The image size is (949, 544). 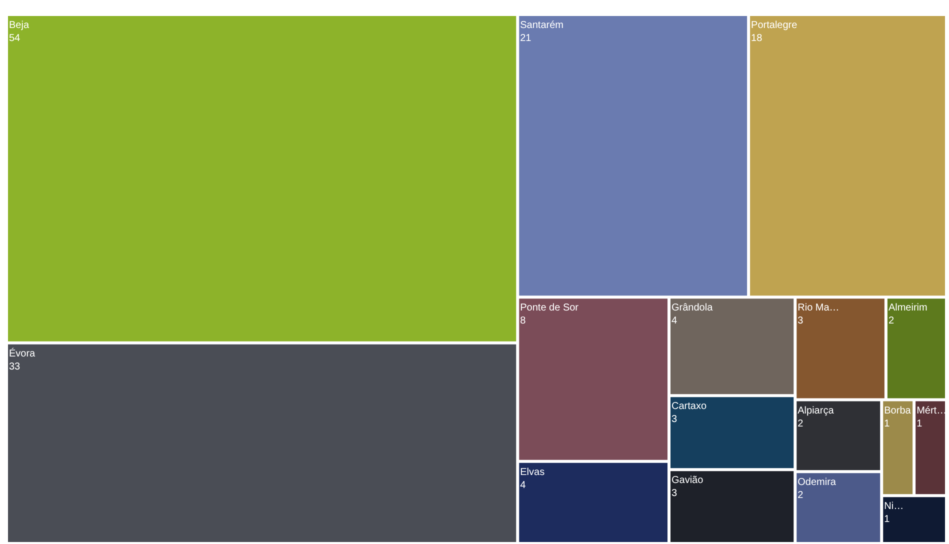 What do you see at coordinates (898, 410) in the screenshot?
I see `category-label: Borba` at bounding box center [898, 410].